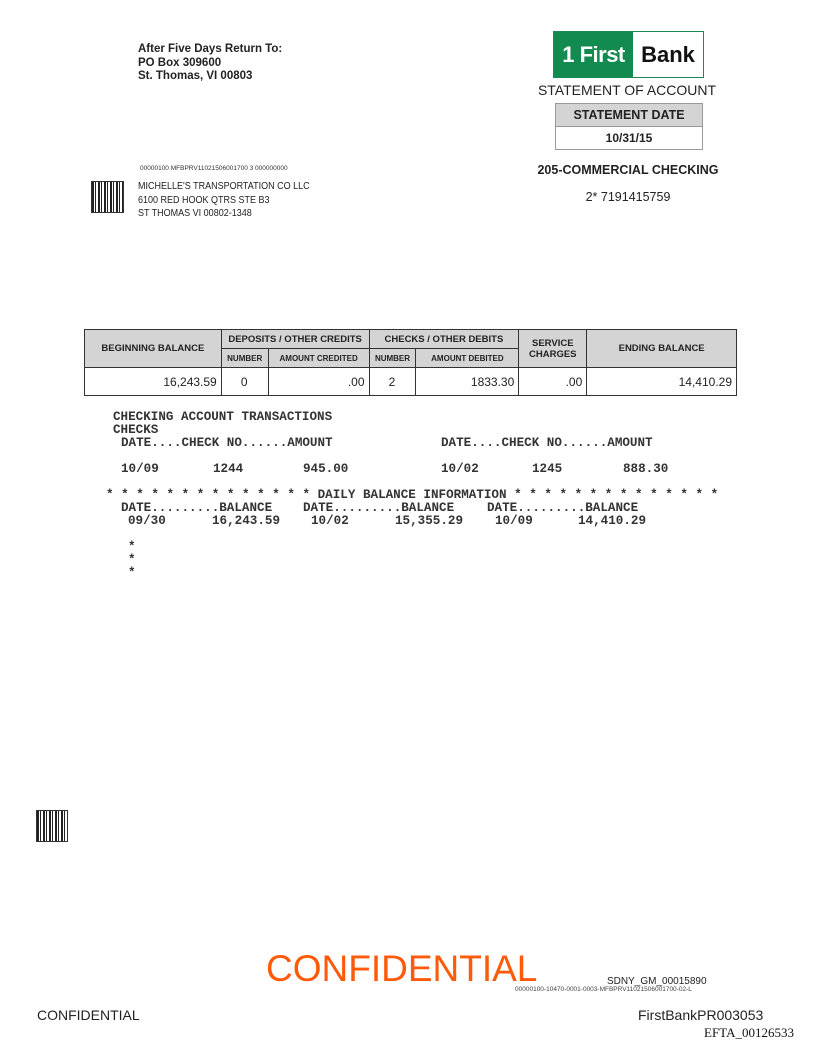  What do you see at coordinates (444, 339) in the screenshot?
I see `header-checks: CHECKS / OTHER DEBITS` at bounding box center [444, 339].